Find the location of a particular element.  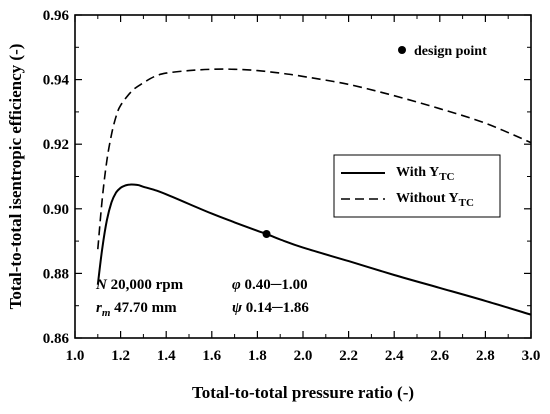

y-tick-label: 0.94 is located at coordinates (56, 81).